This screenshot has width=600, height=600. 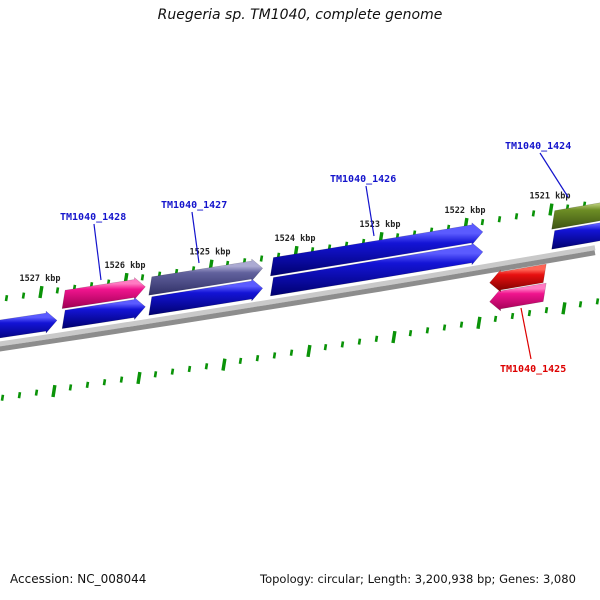 What do you see at coordinates (93, 217) in the screenshot?
I see `gene-label-TM1040_1428: TM1040_1428` at bounding box center [93, 217].